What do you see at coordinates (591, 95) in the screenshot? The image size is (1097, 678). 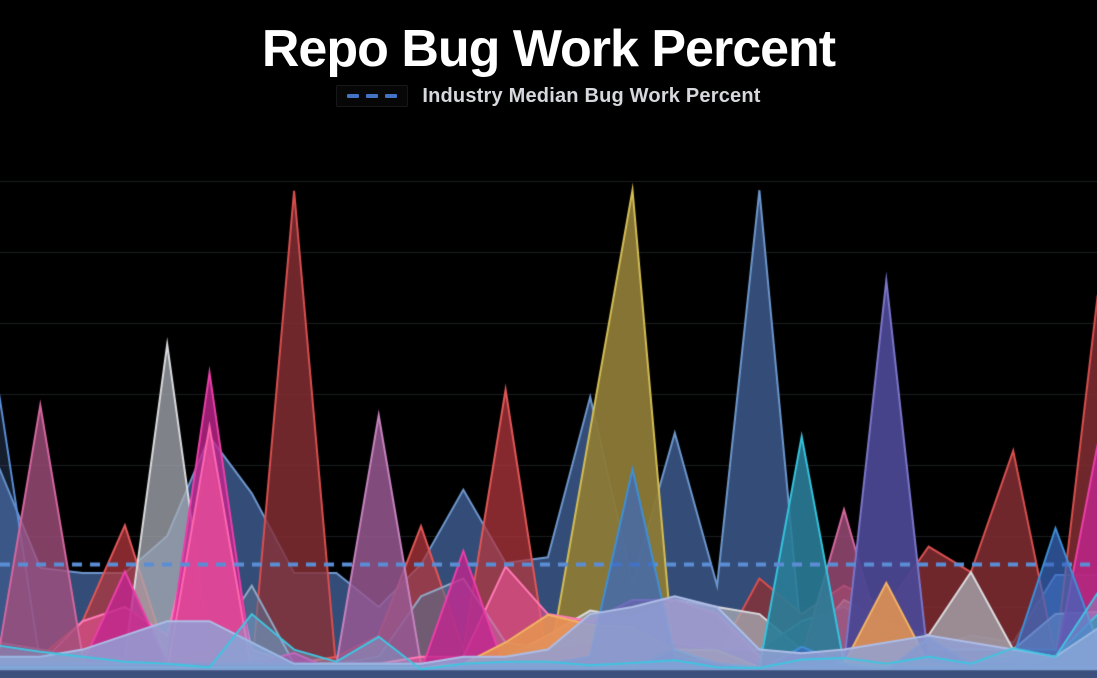 I see `median-legend-label: Industry Median Bug Work Percent` at bounding box center [591, 95].